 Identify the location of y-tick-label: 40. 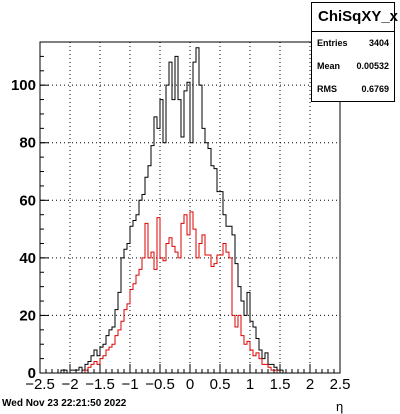
(27, 258).